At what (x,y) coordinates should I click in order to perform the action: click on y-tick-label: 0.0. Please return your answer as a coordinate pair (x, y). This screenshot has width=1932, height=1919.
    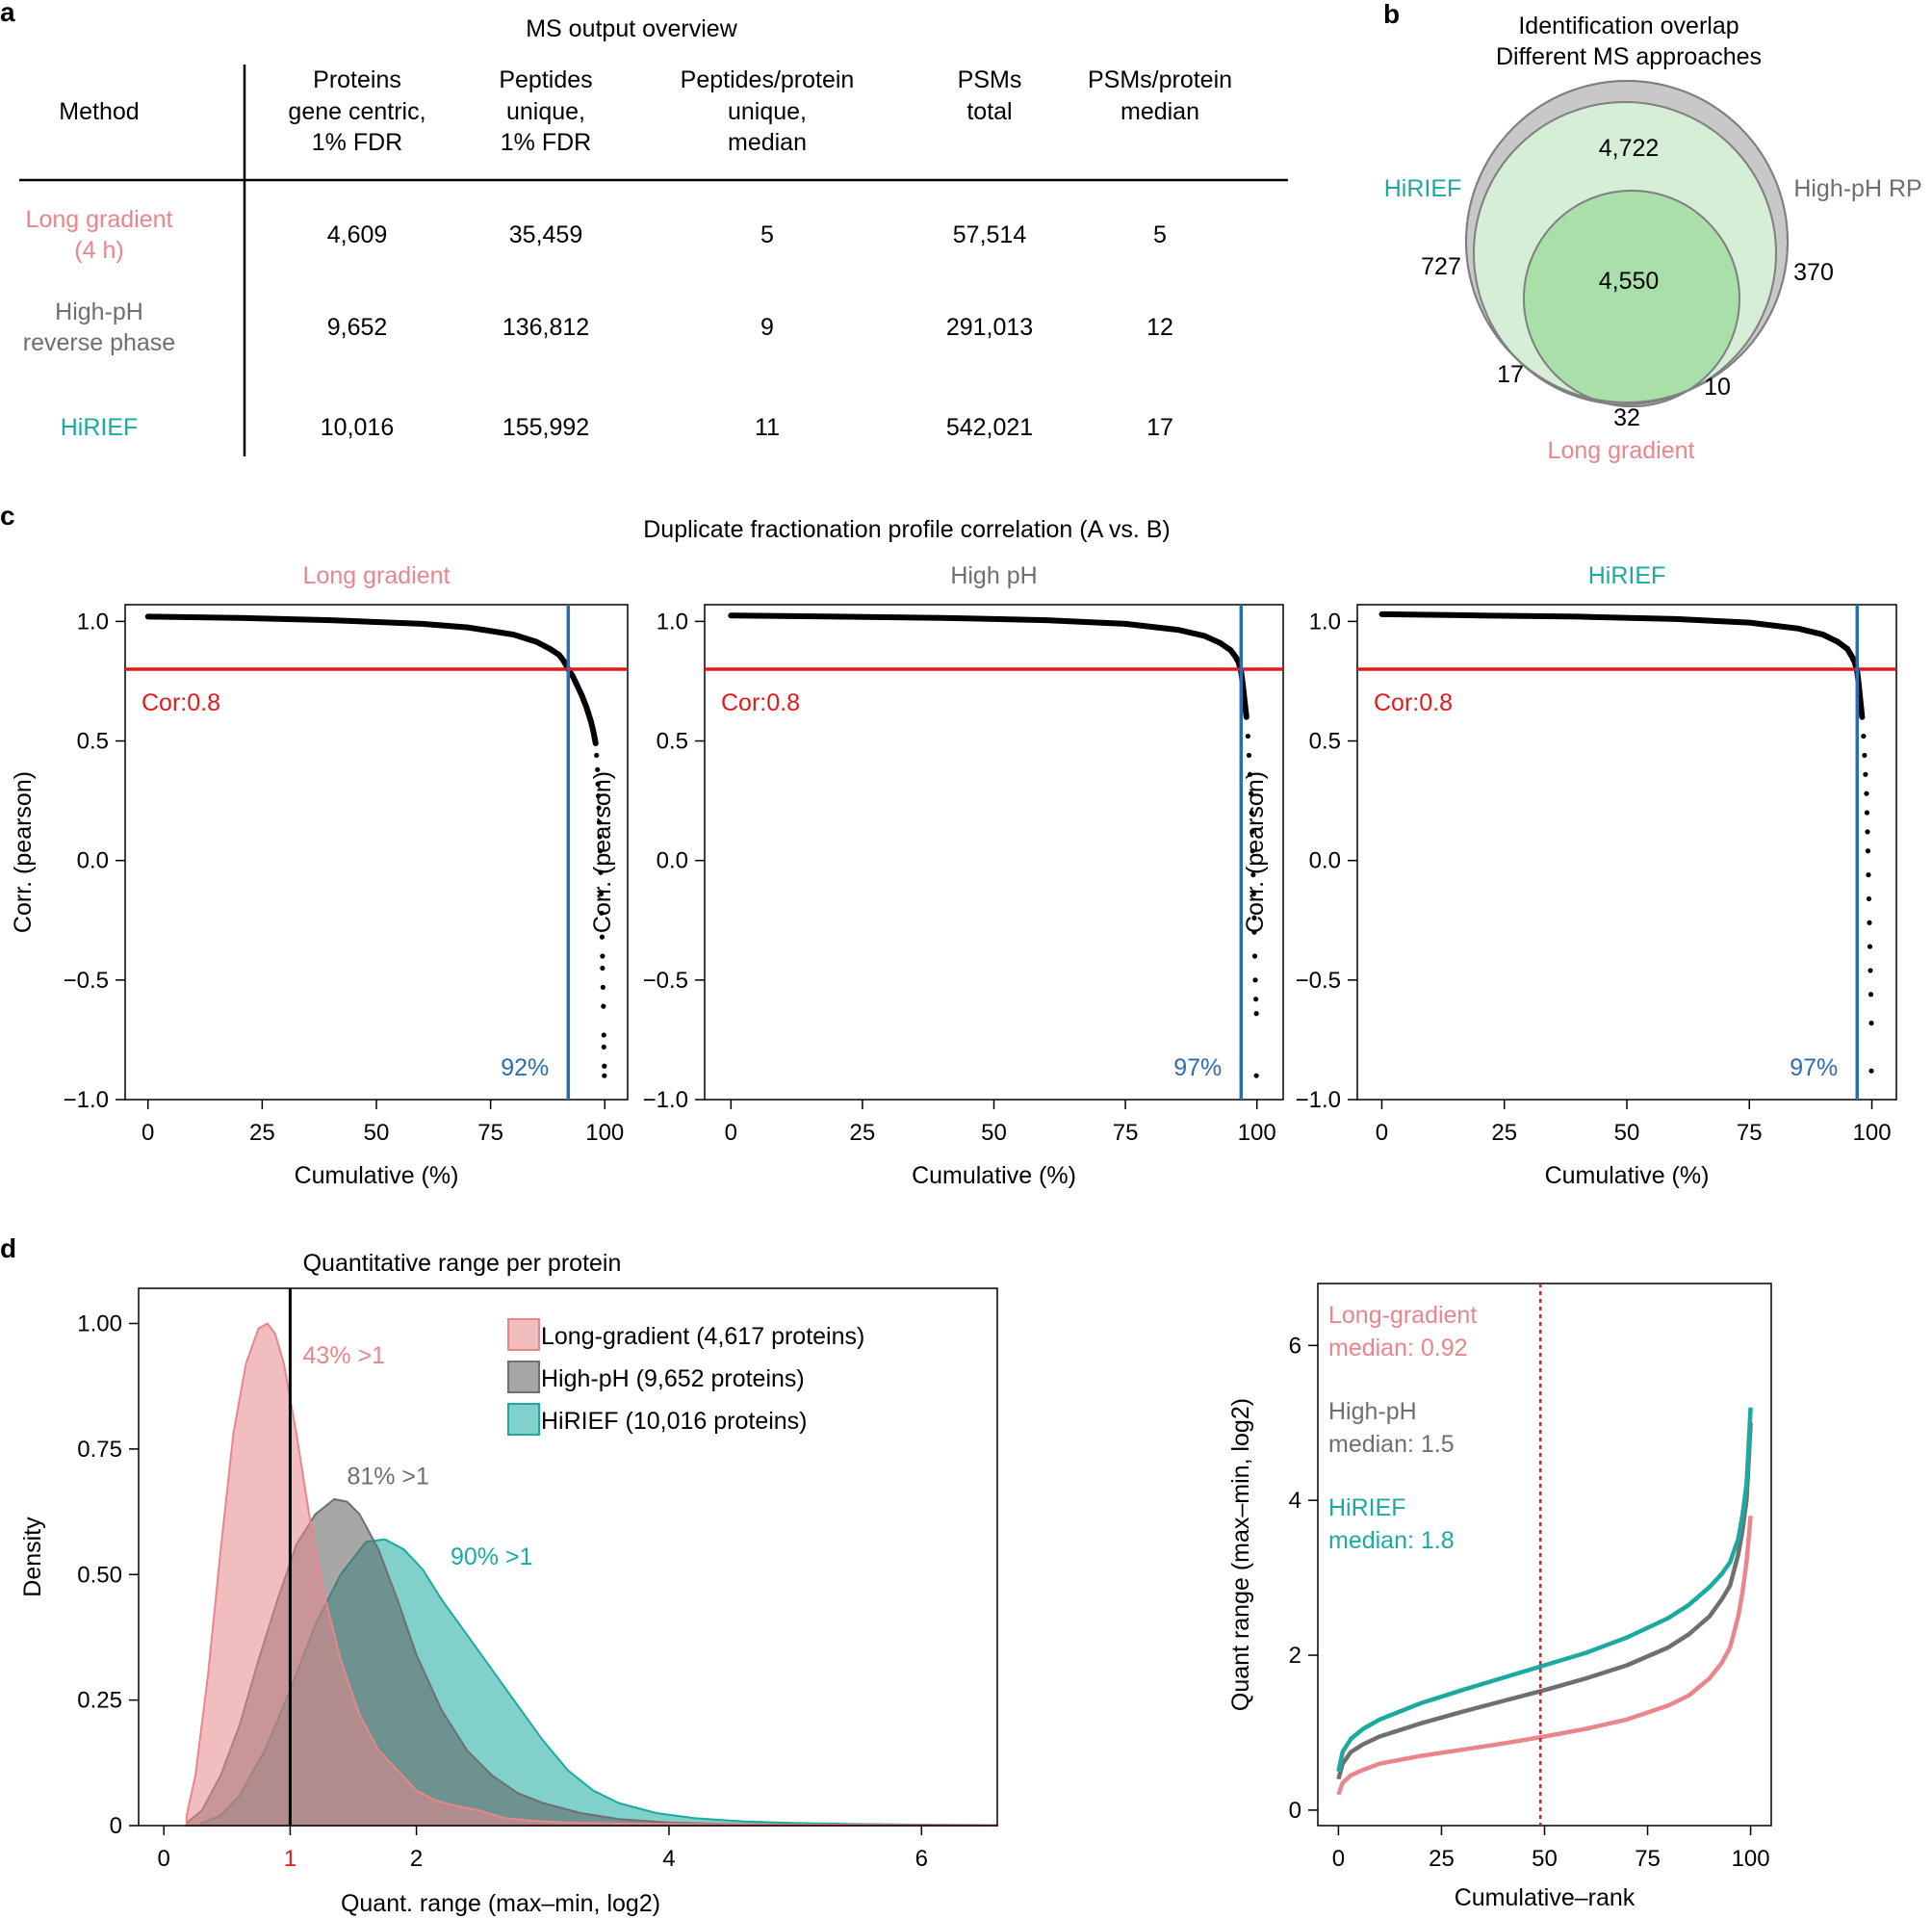
    Looking at the image, I should click on (672, 861).